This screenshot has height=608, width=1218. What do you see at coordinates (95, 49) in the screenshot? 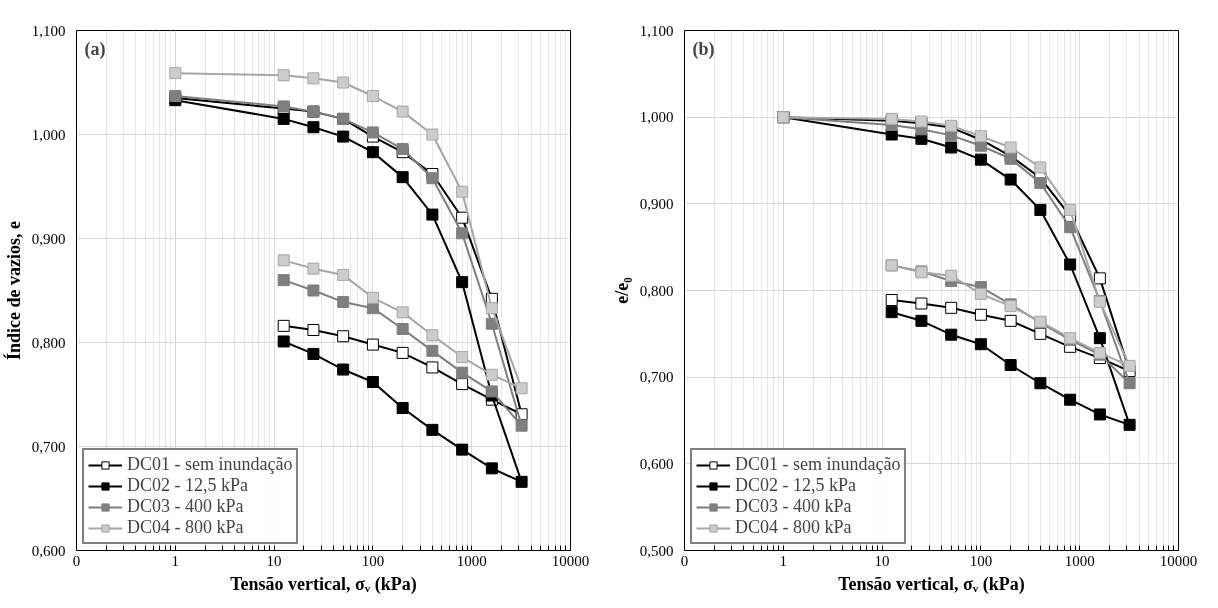
I see `annotation: (a)` at bounding box center [95, 49].